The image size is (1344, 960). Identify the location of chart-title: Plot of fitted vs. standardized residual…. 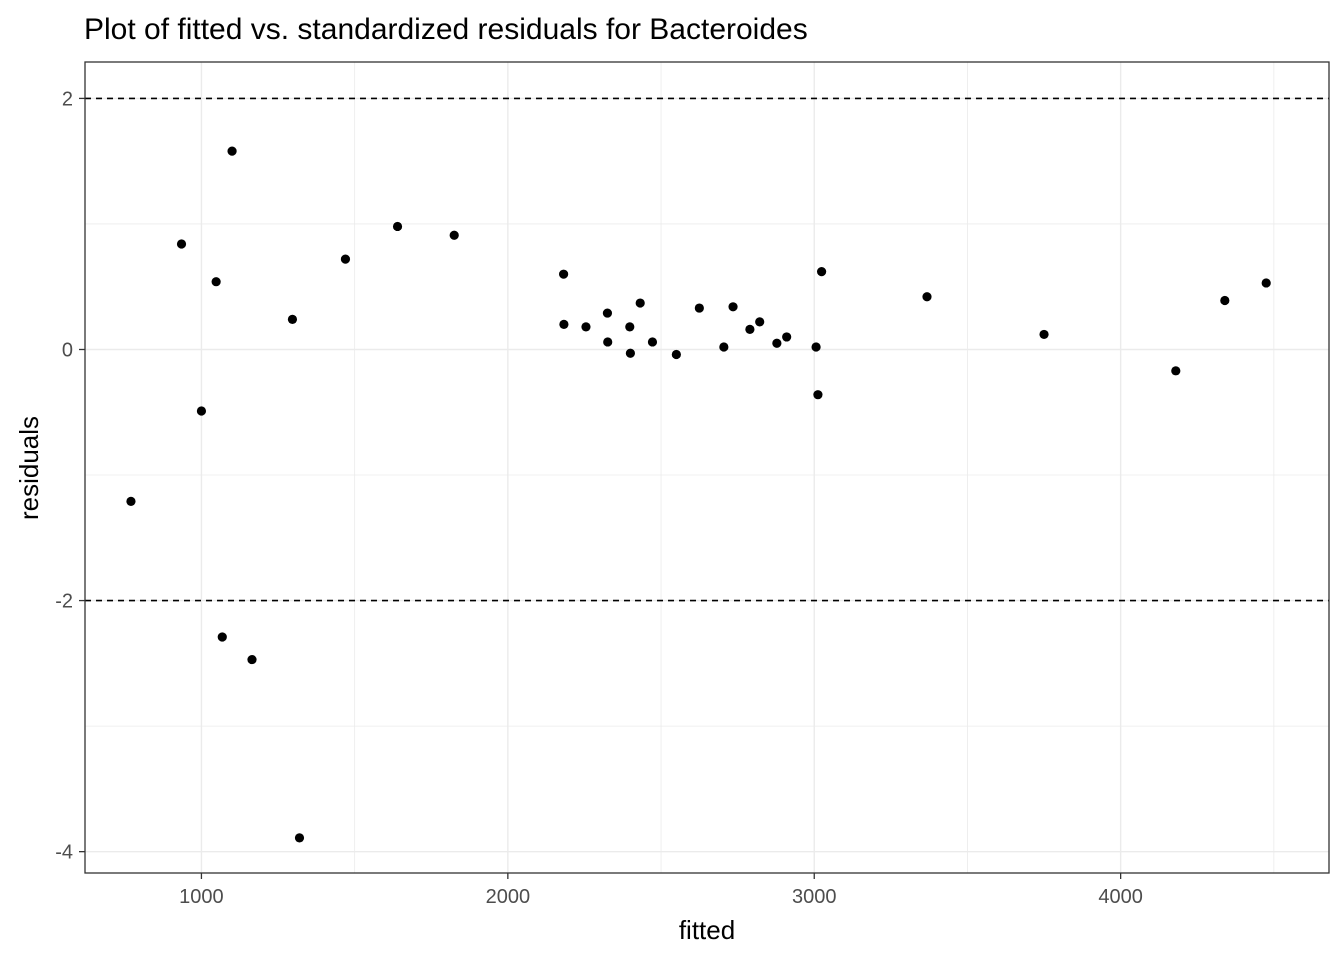
(446, 29).